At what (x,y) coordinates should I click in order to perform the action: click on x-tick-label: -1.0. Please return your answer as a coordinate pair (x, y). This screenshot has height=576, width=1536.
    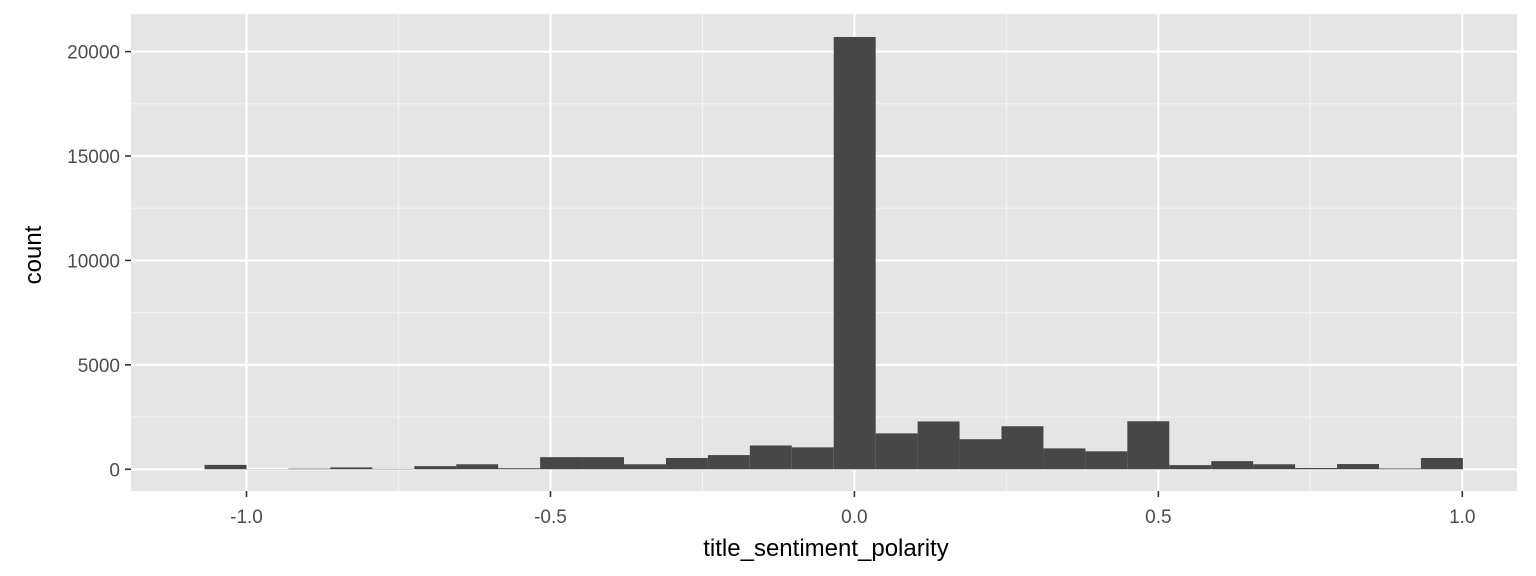
    Looking at the image, I should click on (246, 517).